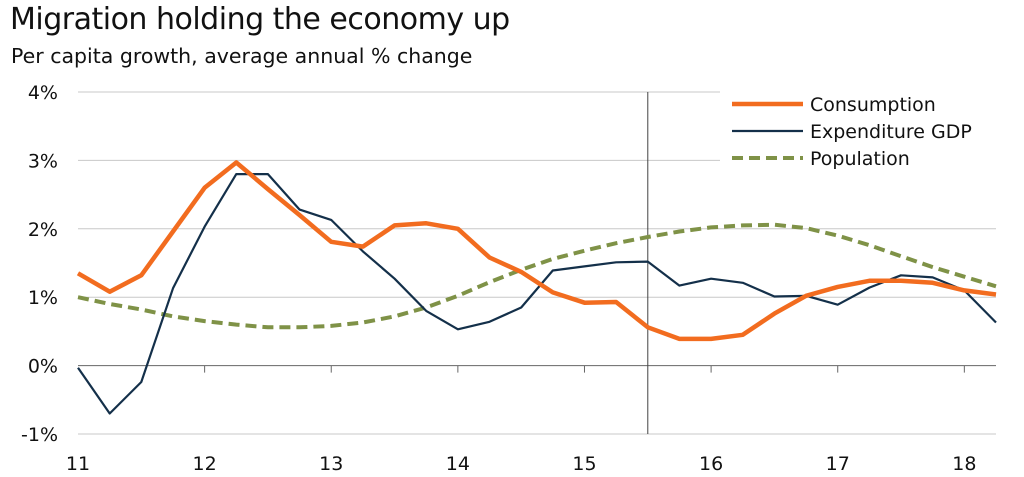 The height and width of the screenshot is (477, 1024). I want to click on y-tick-label: 1%, so click(43, 298).